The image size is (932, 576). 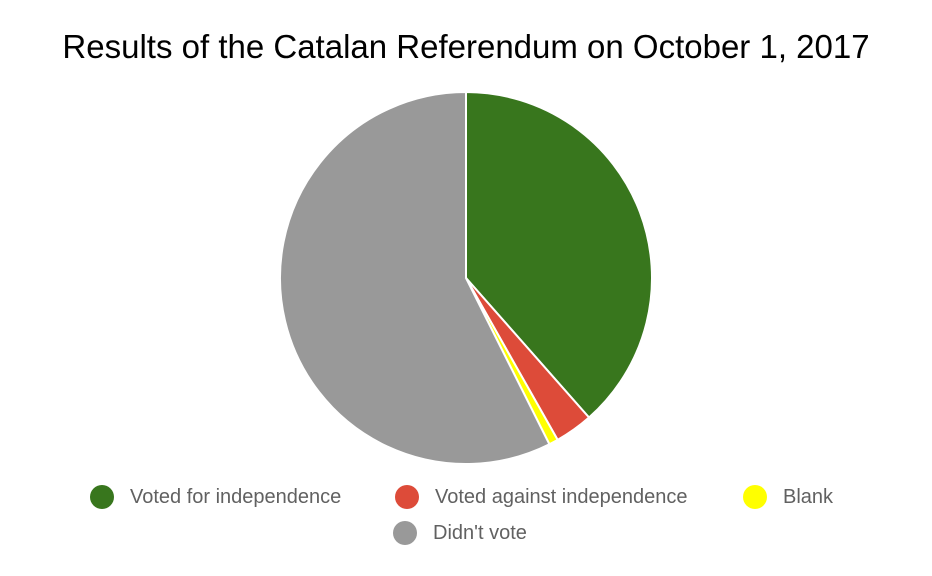 I want to click on pie-slice-voted-for-independence, so click(x=559, y=254).